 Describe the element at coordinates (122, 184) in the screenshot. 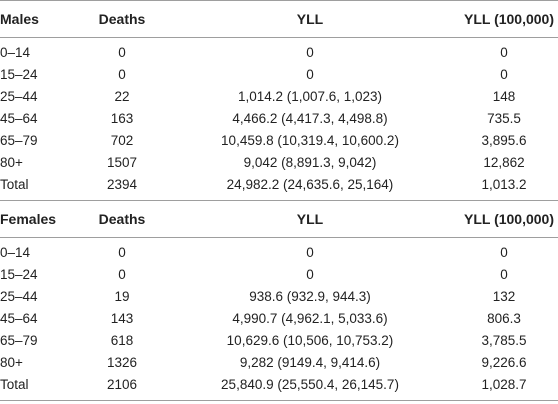

I see `deaths-cell: 2394` at that location.